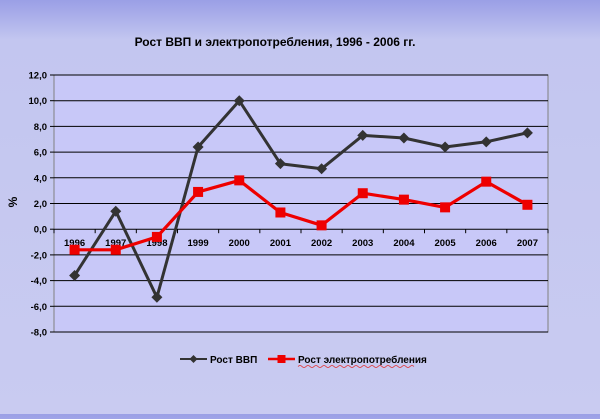 The height and width of the screenshot is (419, 600). I want to click on y-tick-label: -8,0, so click(39, 333).